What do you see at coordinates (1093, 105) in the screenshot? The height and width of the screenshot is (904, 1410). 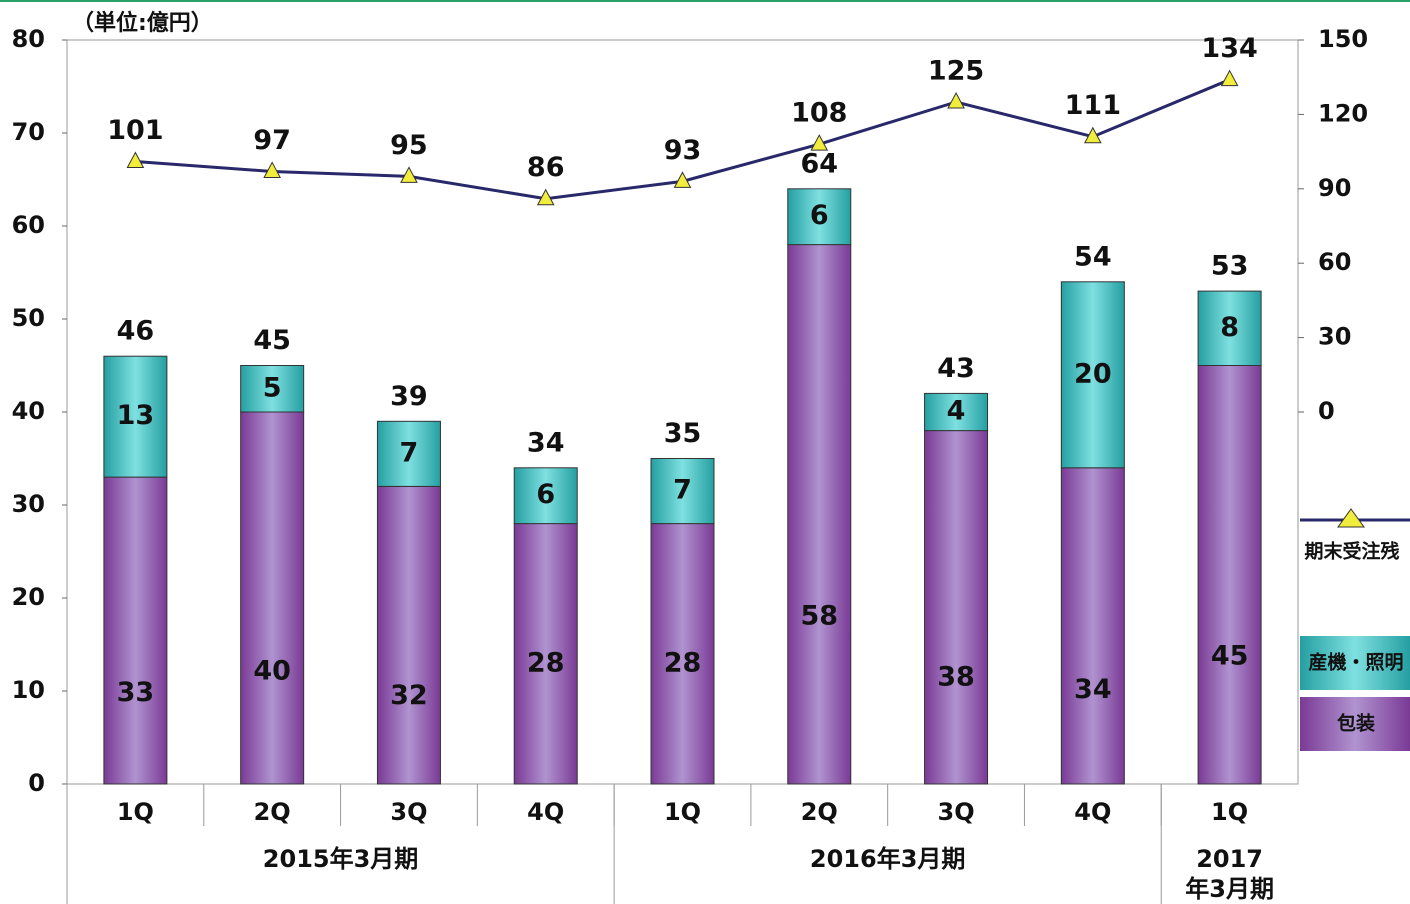 I see `line-label: 111` at bounding box center [1093, 105].